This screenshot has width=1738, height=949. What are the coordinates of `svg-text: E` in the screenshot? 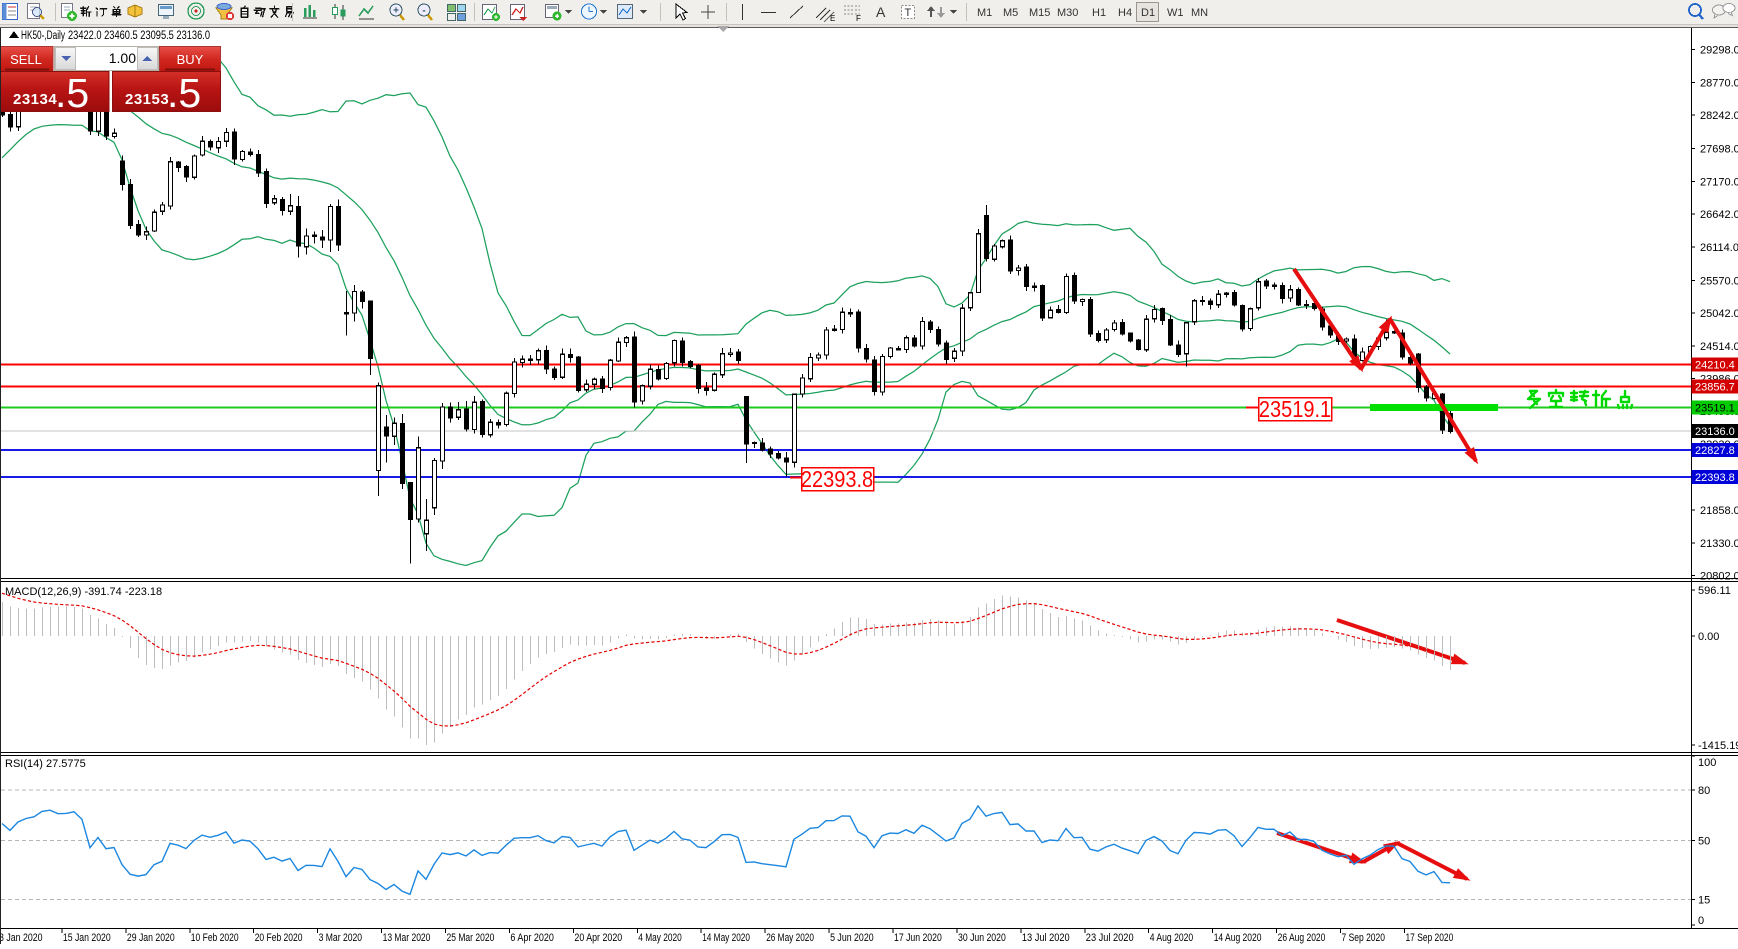 It's located at (832, 18).